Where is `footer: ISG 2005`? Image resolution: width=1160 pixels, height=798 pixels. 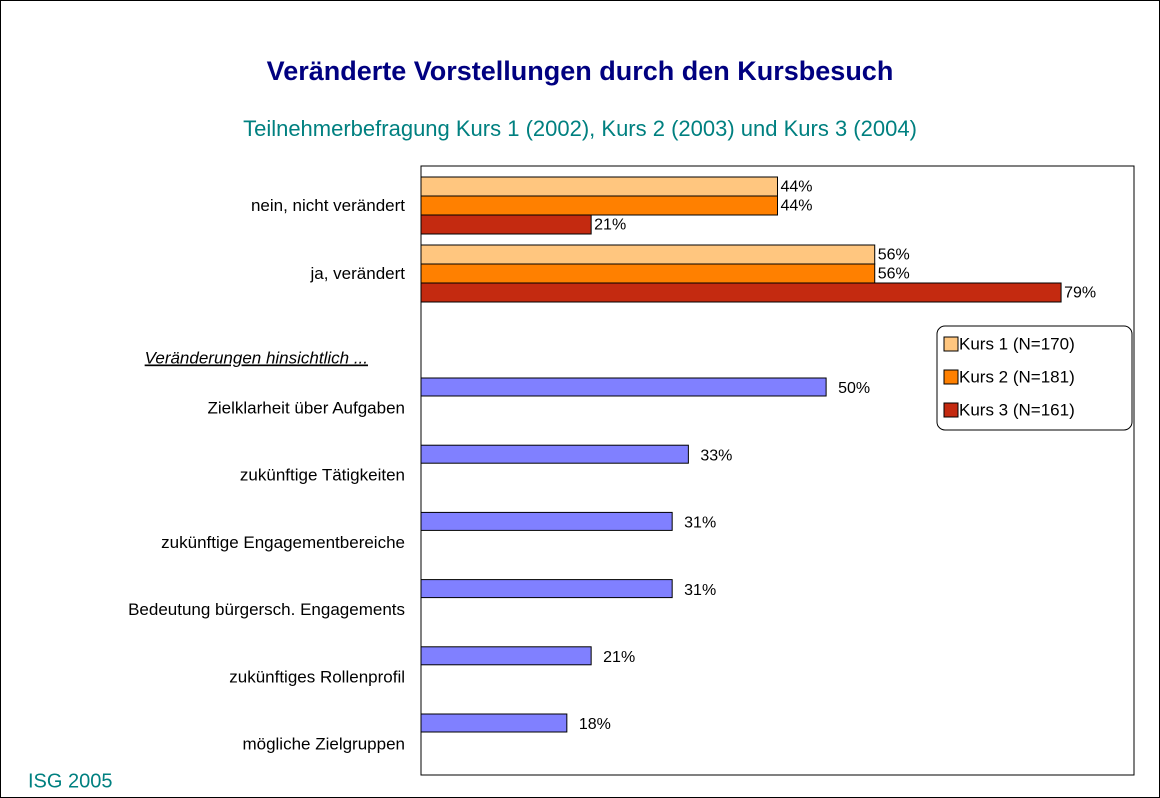
footer: ISG 2005 is located at coordinates (70, 781).